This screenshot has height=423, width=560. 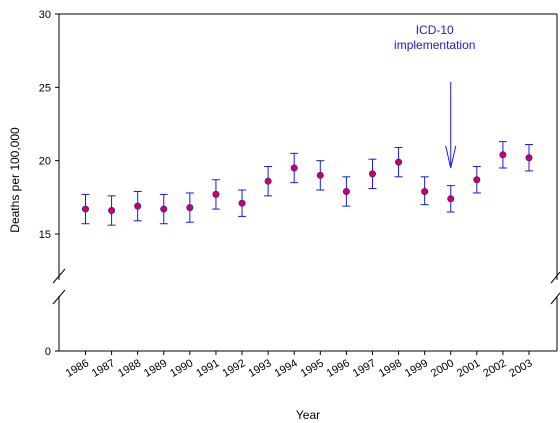 I want to click on x-tick-label: 1993, so click(x=259, y=368).